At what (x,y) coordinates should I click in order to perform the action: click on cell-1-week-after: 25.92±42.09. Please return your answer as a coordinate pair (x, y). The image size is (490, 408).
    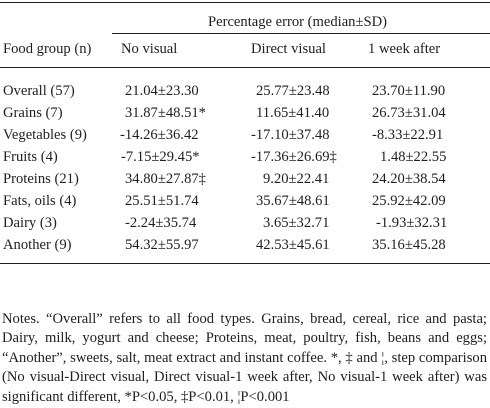
    Looking at the image, I should click on (409, 201).